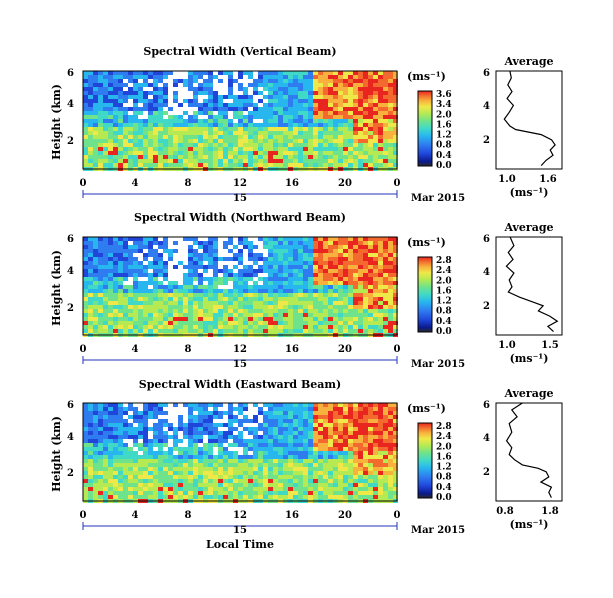  I want to click on x-axis: 0 4 8 12 16 20 0 15 Mar 2015 Local Time, so click(273, 530).